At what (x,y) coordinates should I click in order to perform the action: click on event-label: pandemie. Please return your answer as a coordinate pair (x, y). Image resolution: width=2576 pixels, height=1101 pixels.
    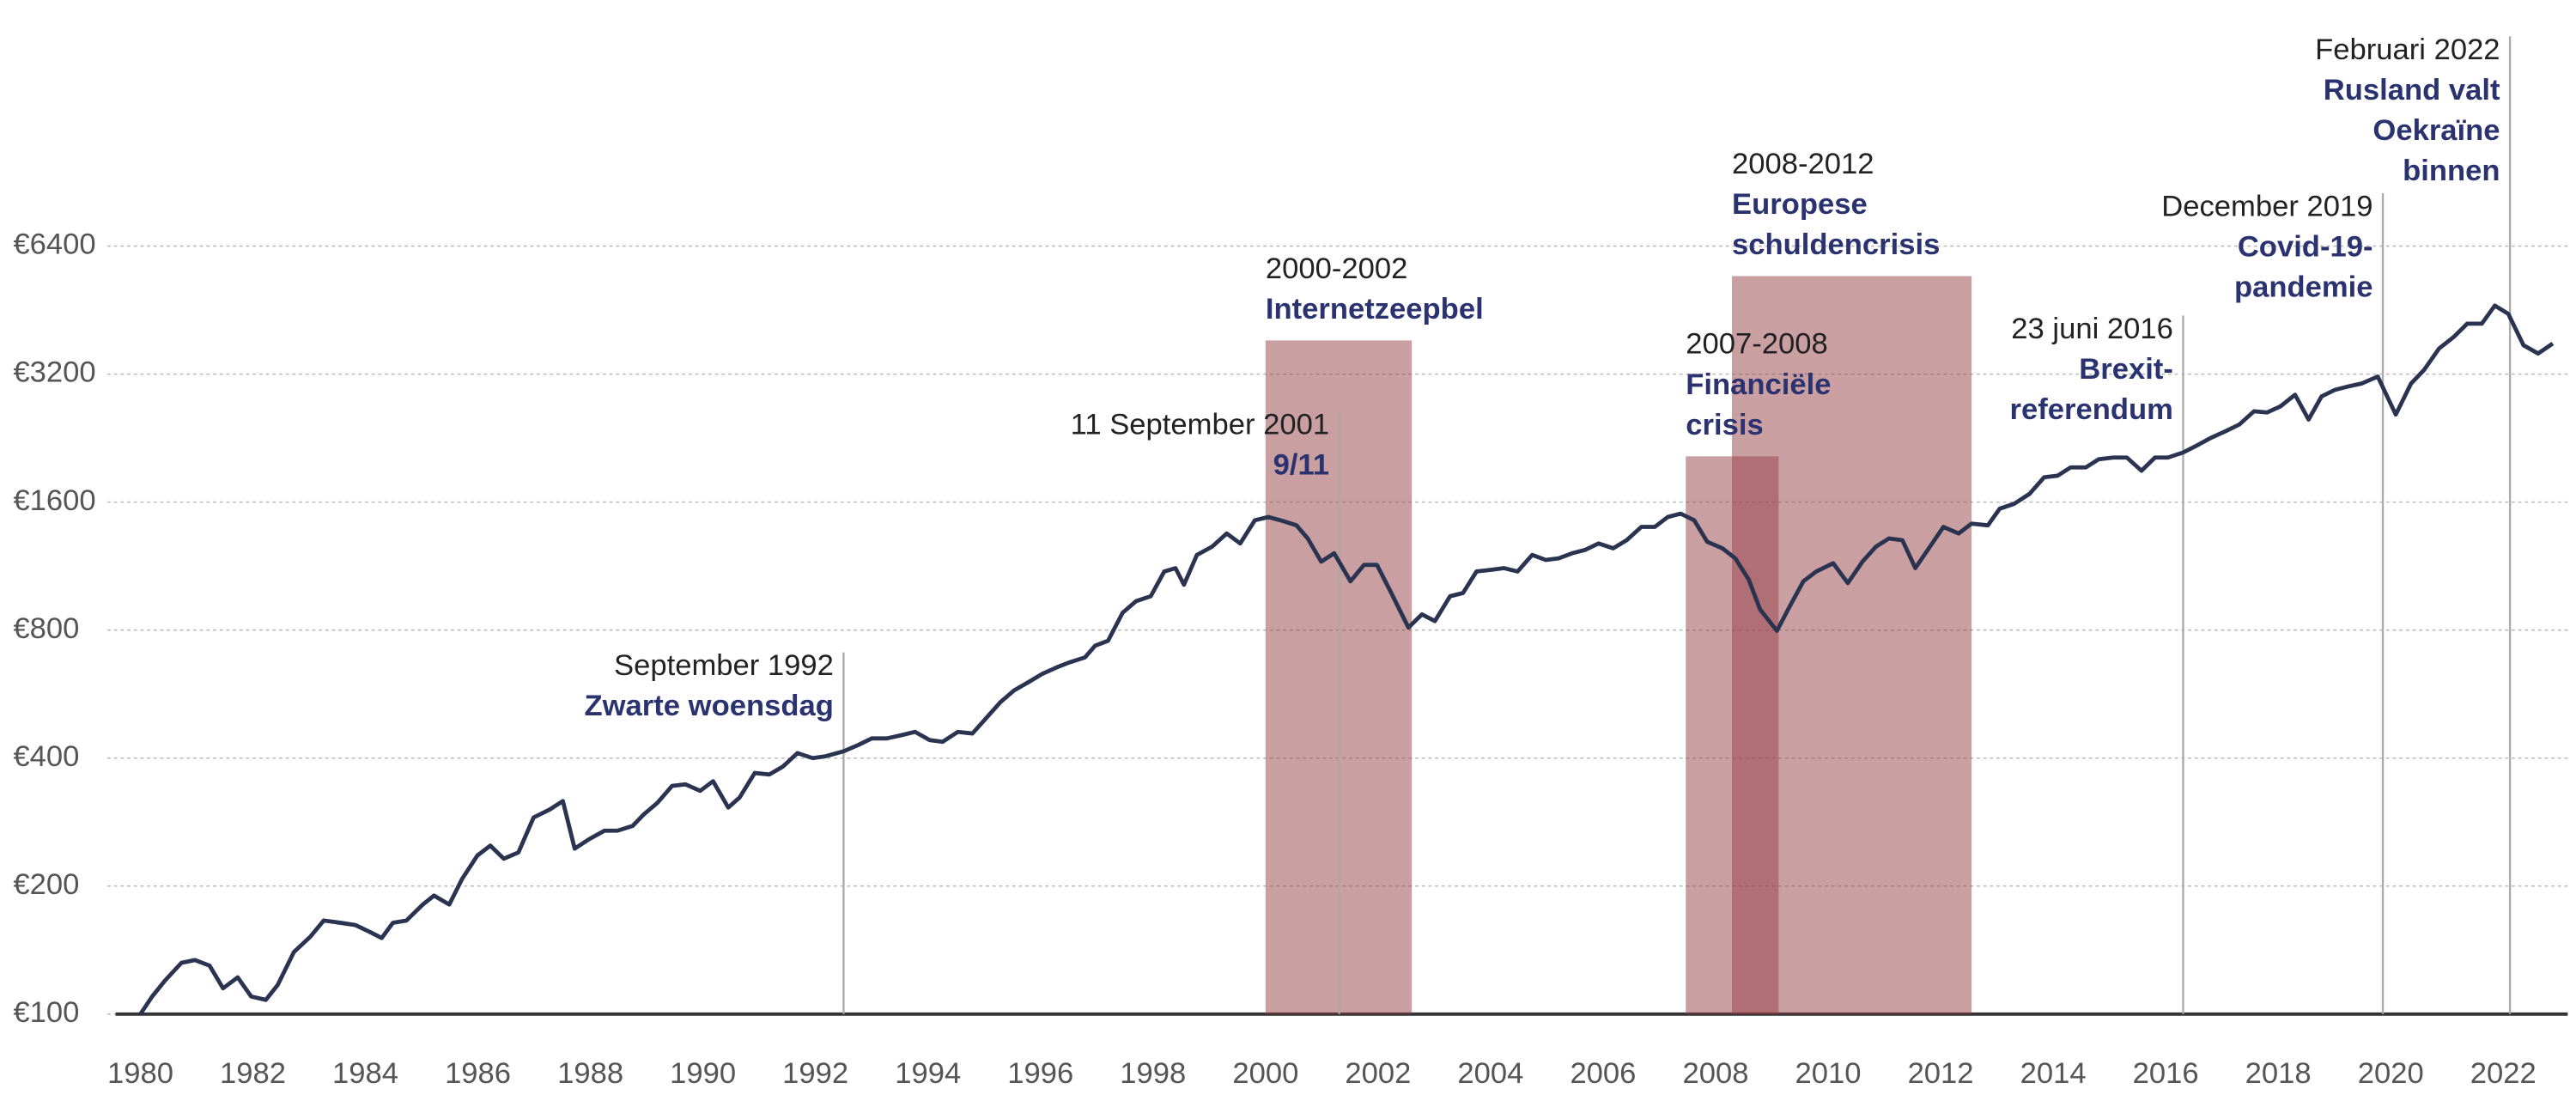
    Looking at the image, I should click on (2303, 288).